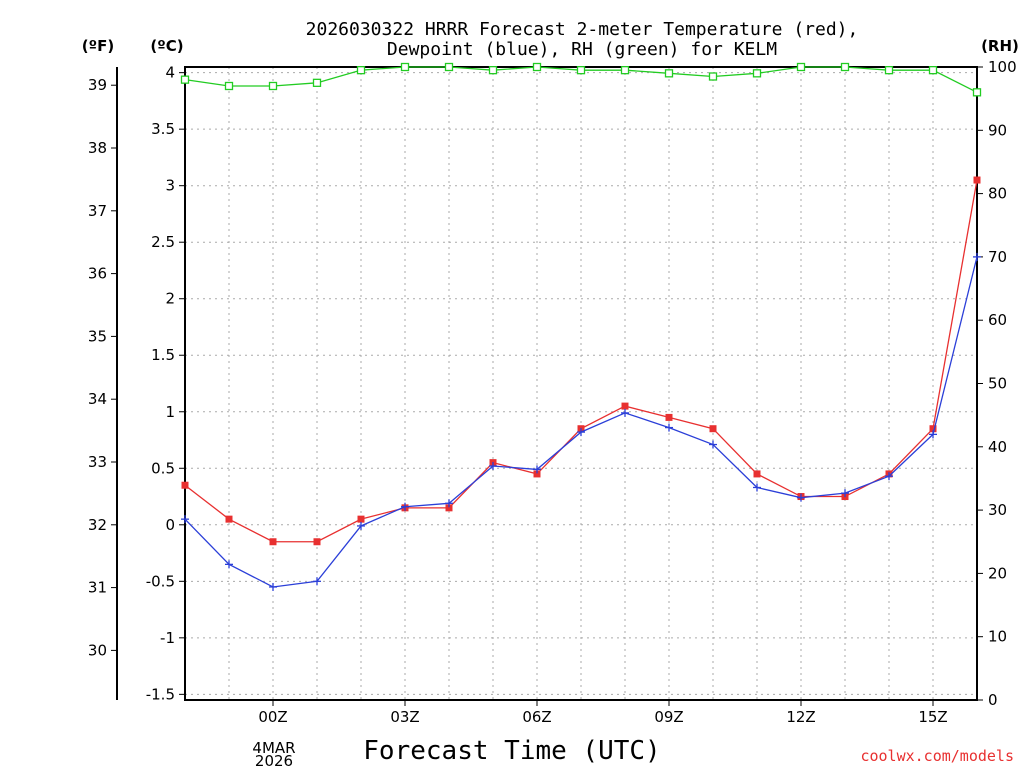 The image size is (1024, 768). What do you see at coordinates (274, 760) in the screenshot?
I see `date-label-year: 2026` at bounding box center [274, 760].